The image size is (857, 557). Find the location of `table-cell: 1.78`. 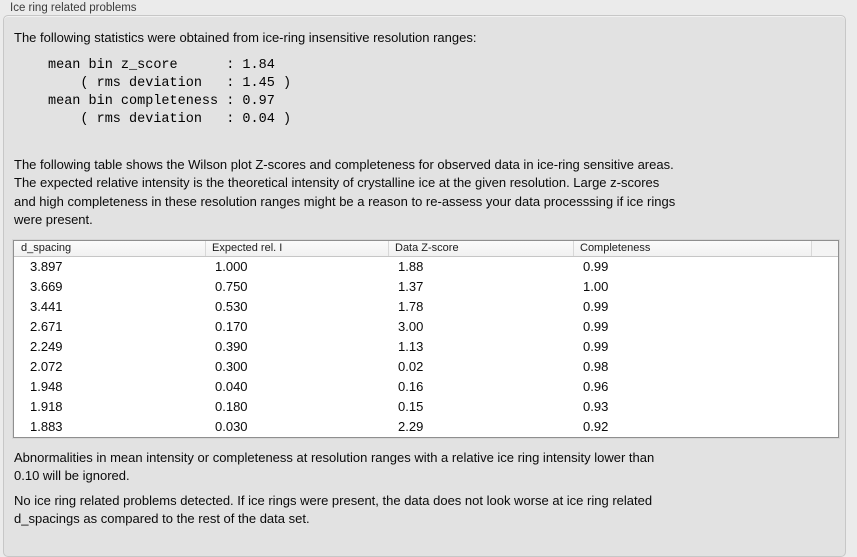

table-cell: 1.78 is located at coordinates (411, 306).